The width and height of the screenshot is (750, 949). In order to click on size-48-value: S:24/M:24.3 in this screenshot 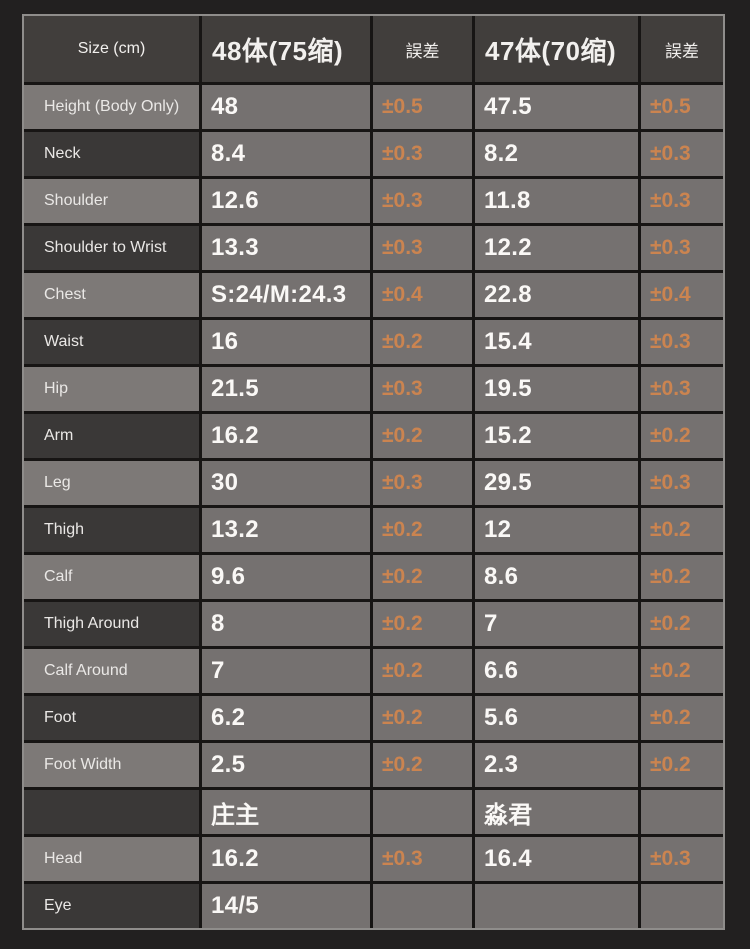, I will do `click(286, 295)`.